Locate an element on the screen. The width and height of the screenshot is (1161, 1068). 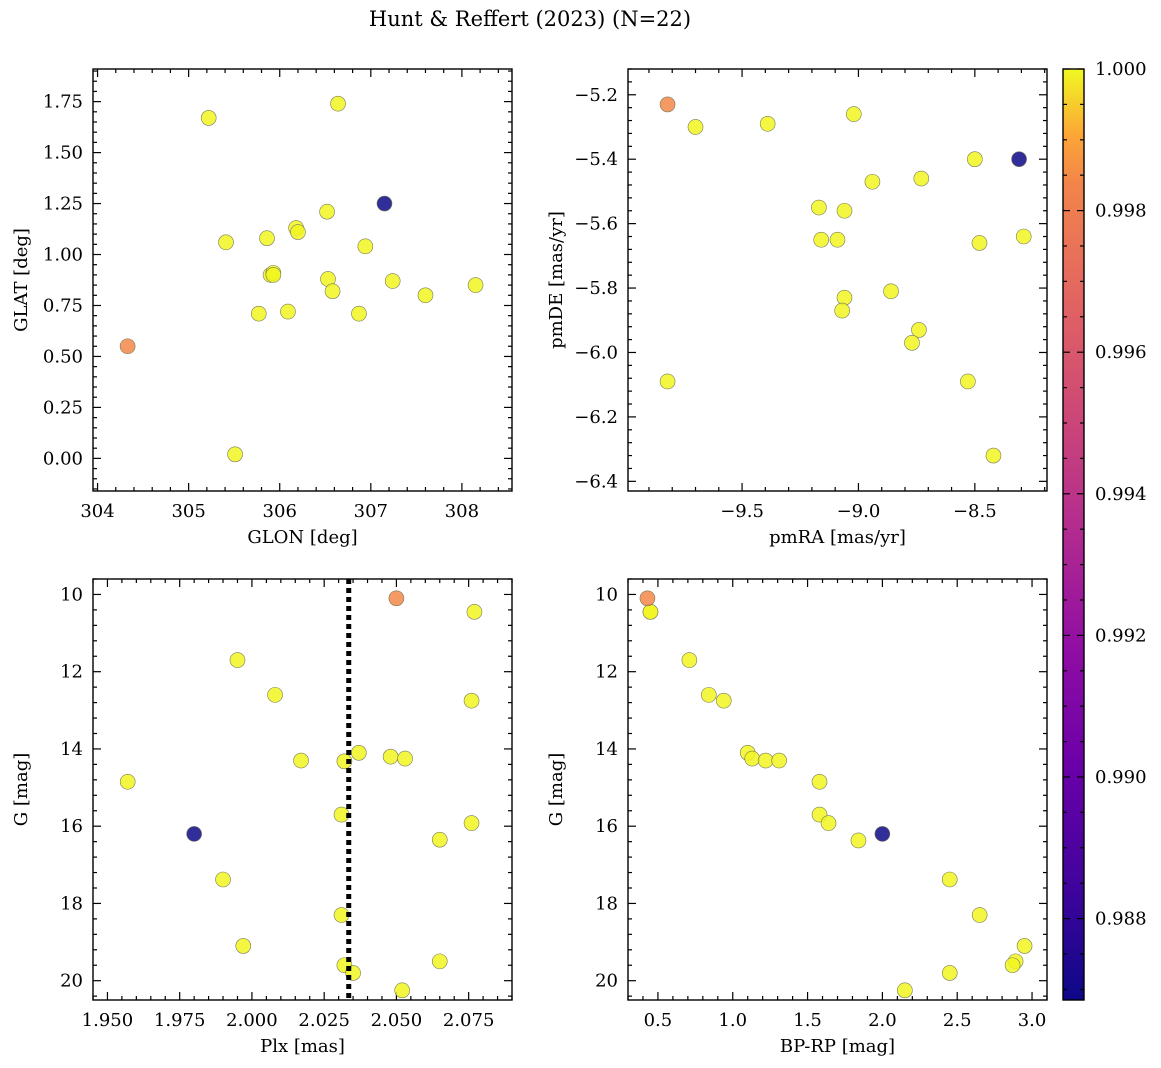
colorbar-gradient is located at coordinates (1073, 534).